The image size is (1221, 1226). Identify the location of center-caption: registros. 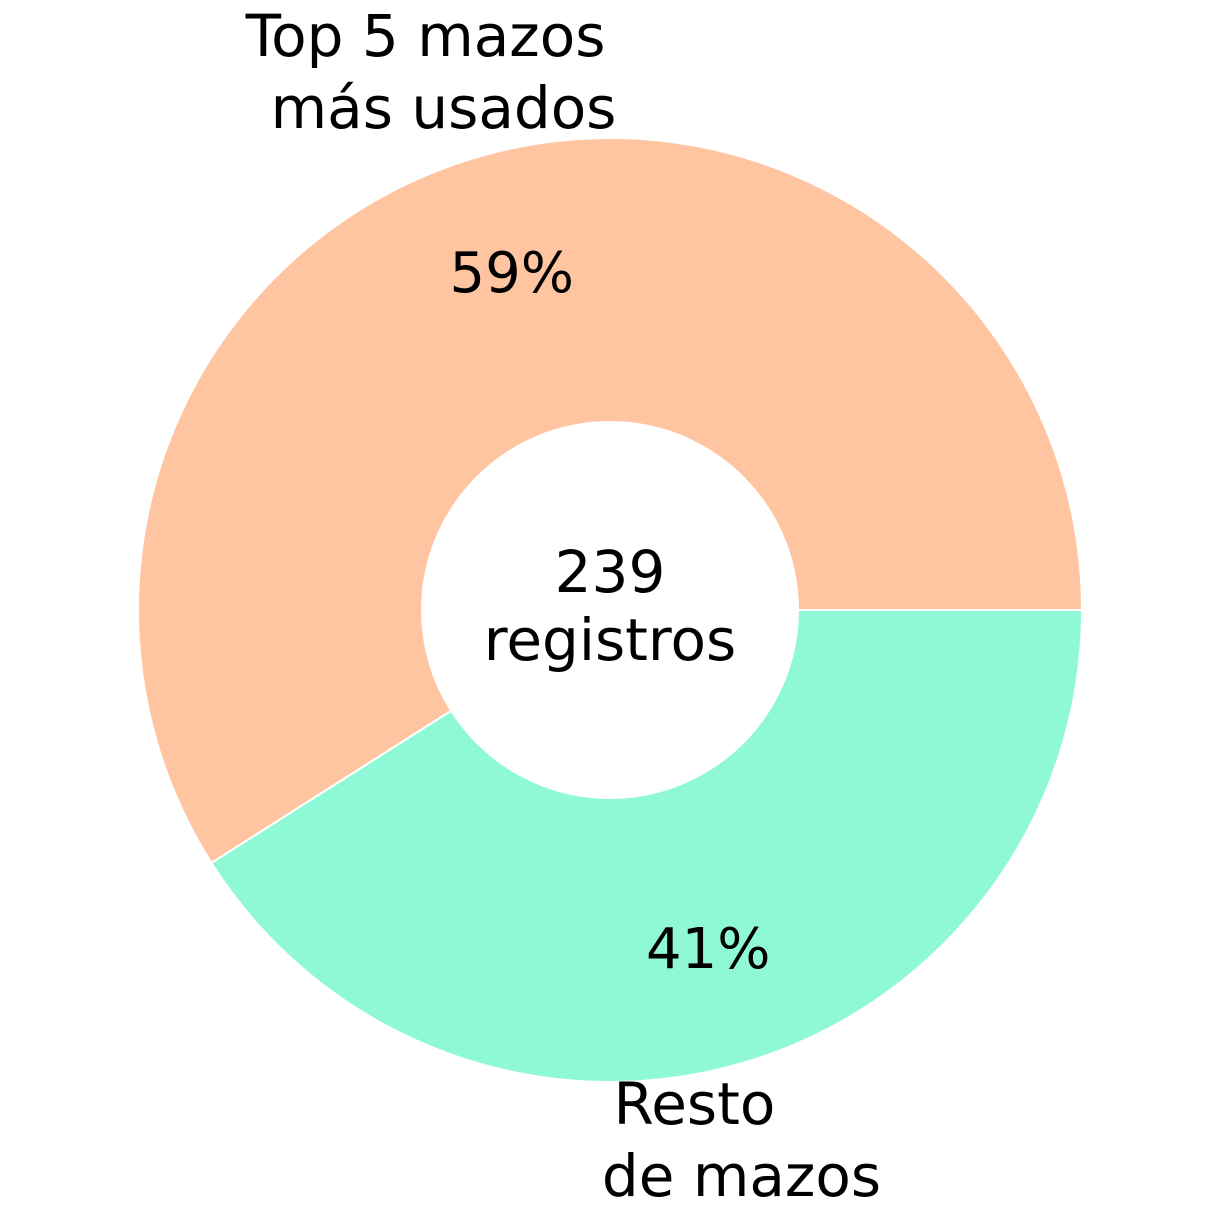
(610, 640).